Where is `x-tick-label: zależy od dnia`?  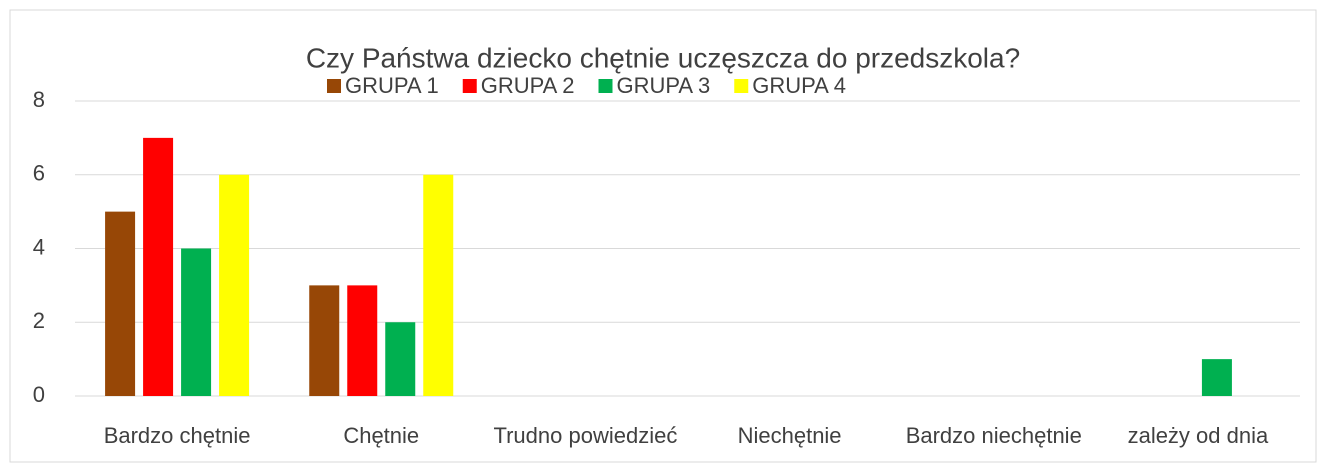
x-tick-label: zależy od dnia is located at coordinates (1198, 435).